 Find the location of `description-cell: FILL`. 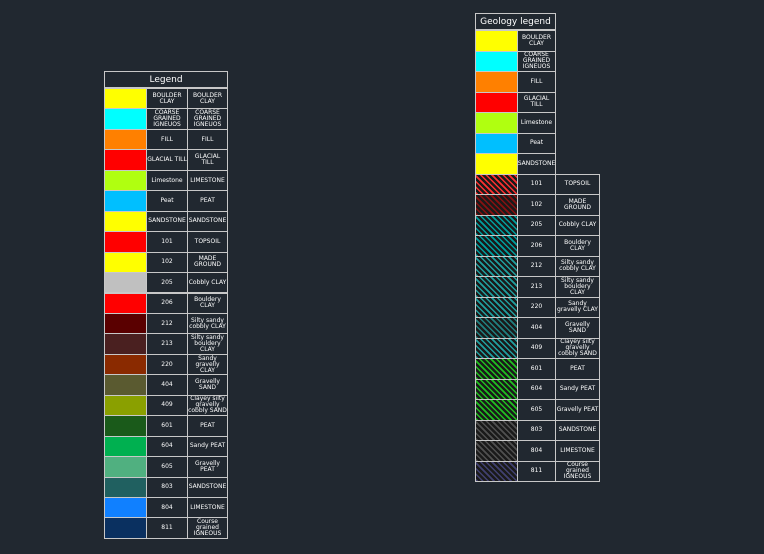

description-cell: FILL is located at coordinates (207, 139).